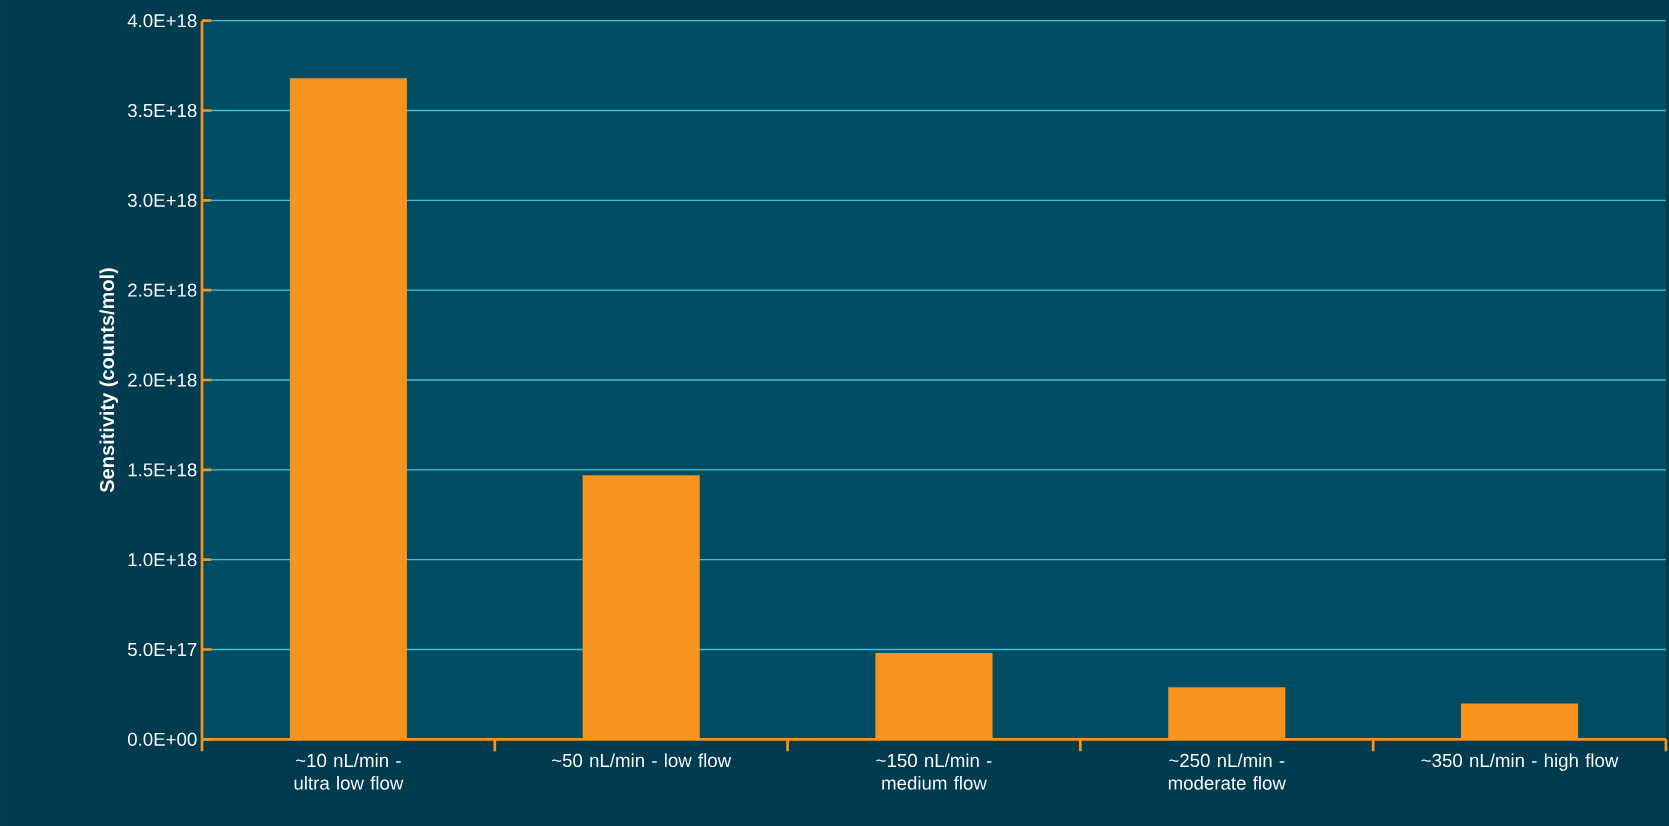 This screenshot has height=826, width=1669. Describe the element at coordinates (109, 380) in the screenshot. I see `y-axis-title: Sensitivity (counts/mol)` at that location.